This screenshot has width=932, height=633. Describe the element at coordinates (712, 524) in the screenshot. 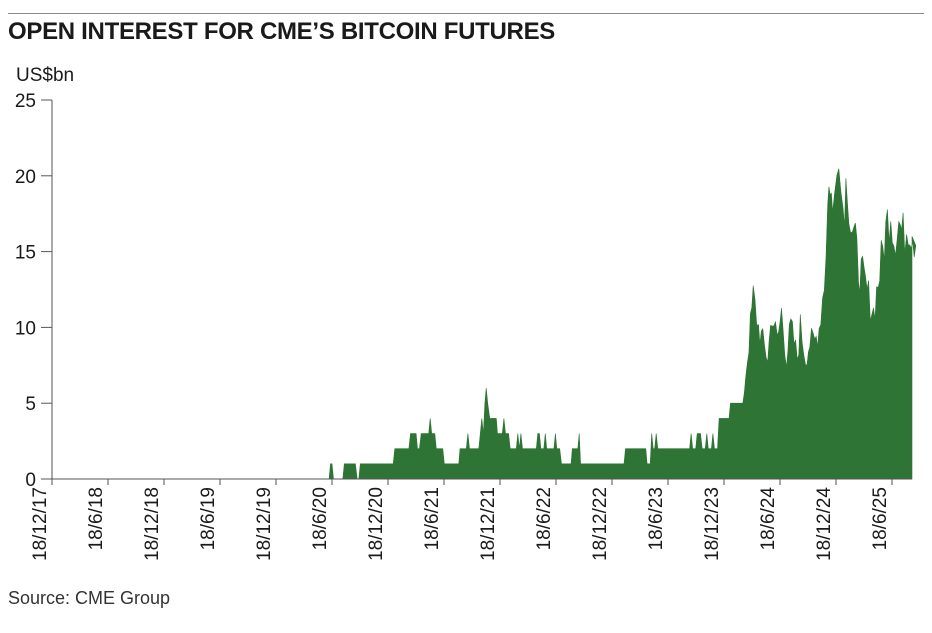

I see `x-tick-label-12: 18/12/23` at that location.